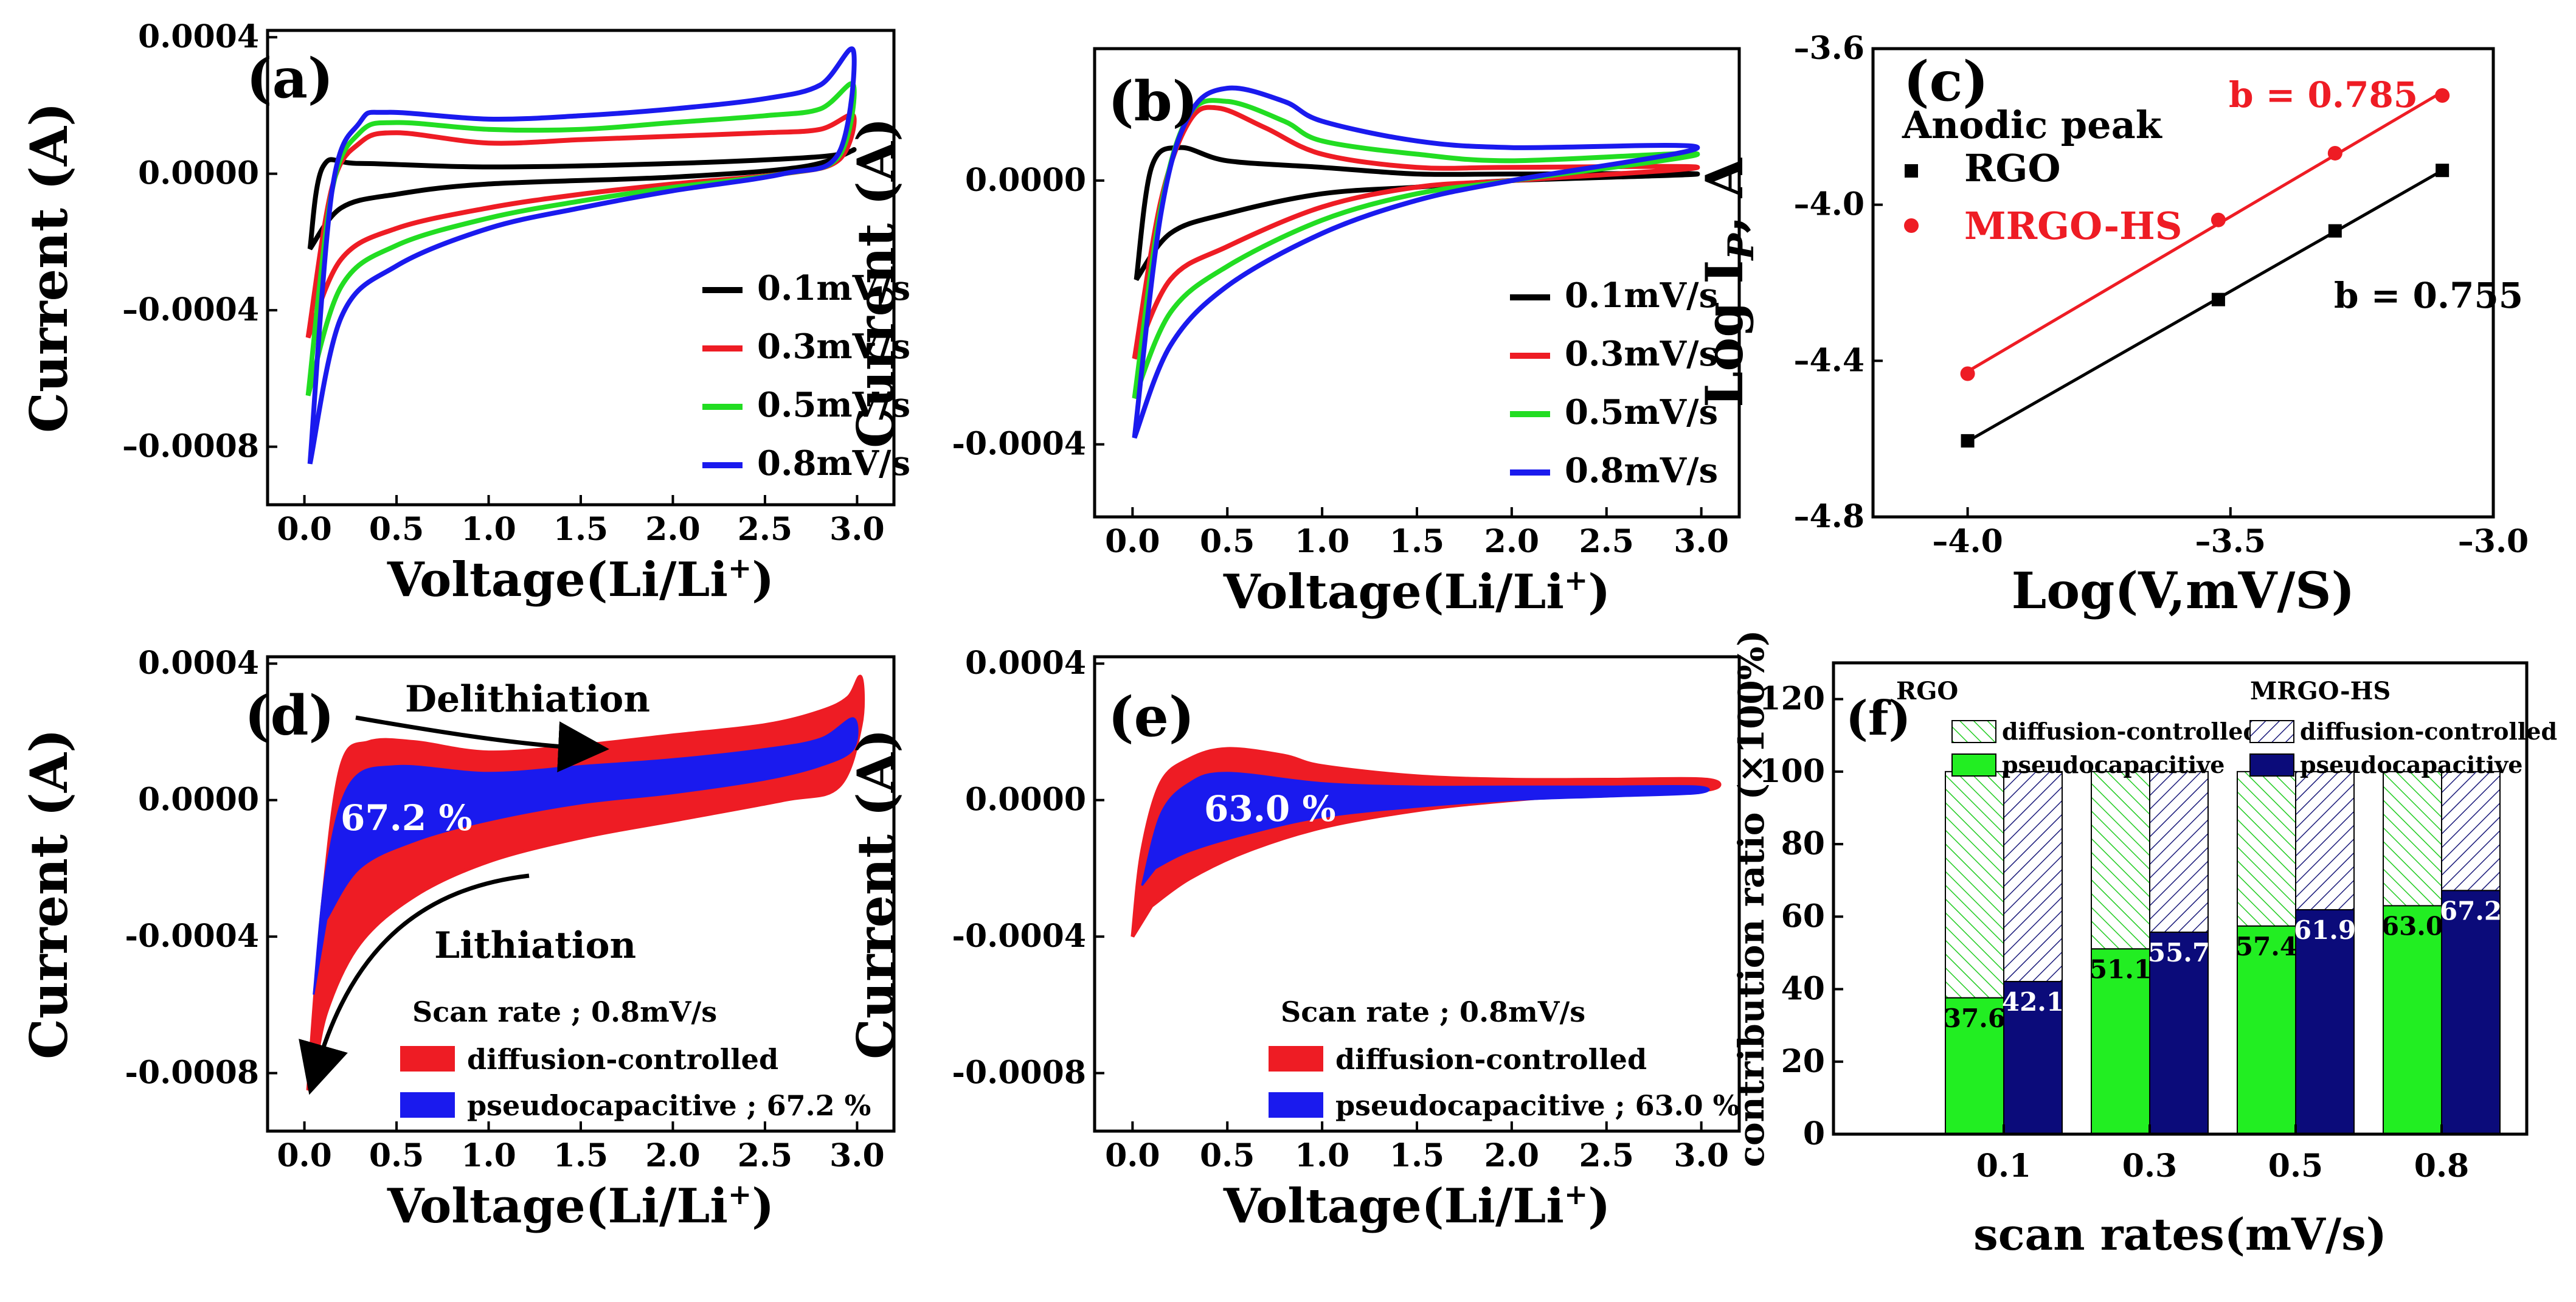 This screenshot has height=1302, width=2576. Describe the element at coordinates (1701, 1156) in the screenshot. I see `panel-e-xtick-label: 3.0` at that location.